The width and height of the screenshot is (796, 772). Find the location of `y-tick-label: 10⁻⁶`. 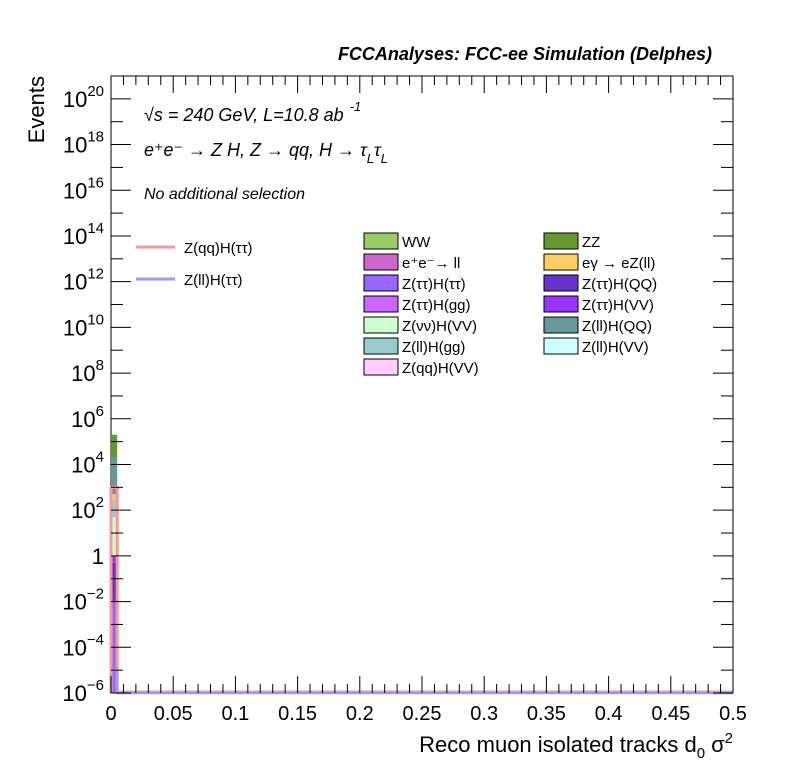

y-tick-label: 10⁻⁶ is located at coordinates (83, 691).